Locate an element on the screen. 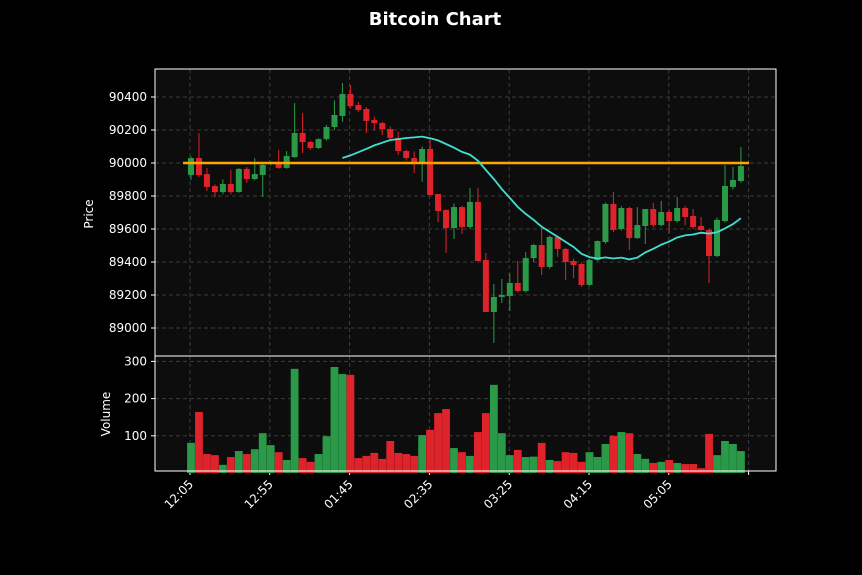 This screenshot has height=575, width=862. price-tick-label: 89200 is located at coordinates (128, 295).